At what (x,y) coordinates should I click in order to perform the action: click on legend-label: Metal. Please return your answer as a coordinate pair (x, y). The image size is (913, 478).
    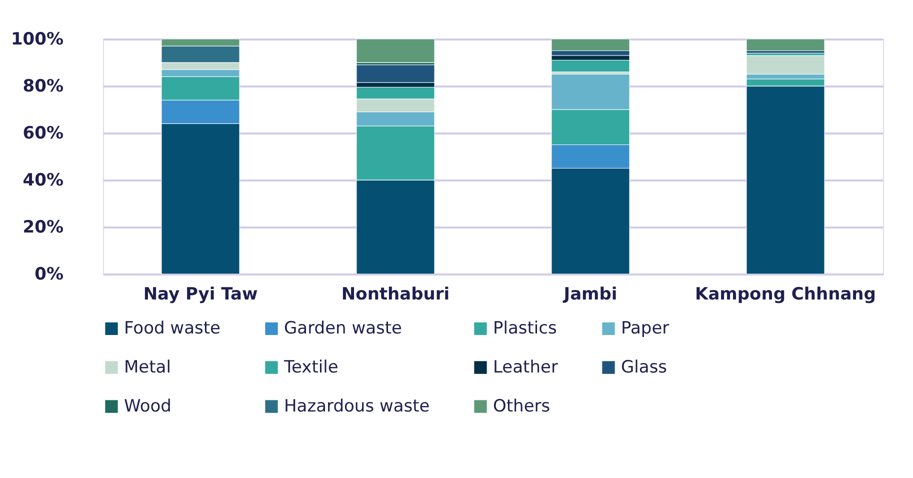
    Looking at the image, I should click on (147, 368).